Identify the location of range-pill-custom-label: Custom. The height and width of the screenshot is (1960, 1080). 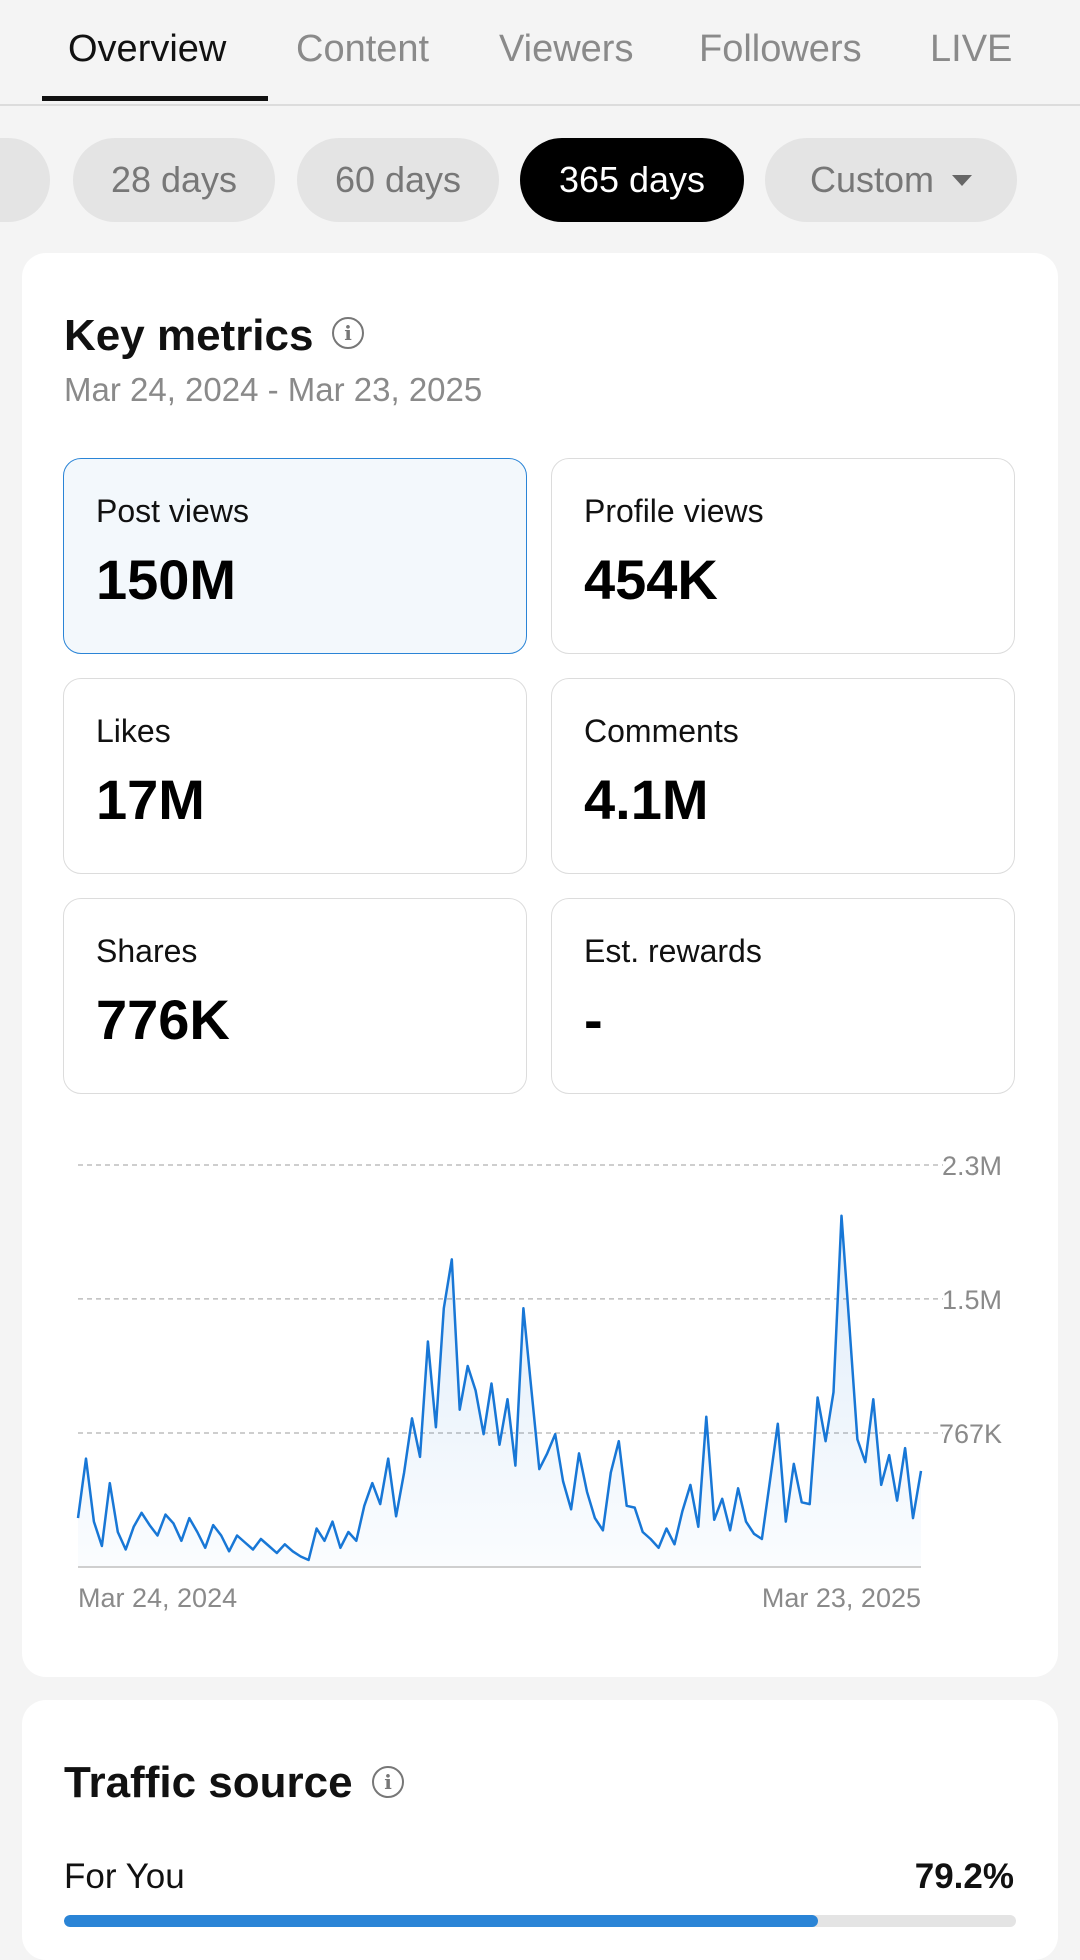
(872, 179).